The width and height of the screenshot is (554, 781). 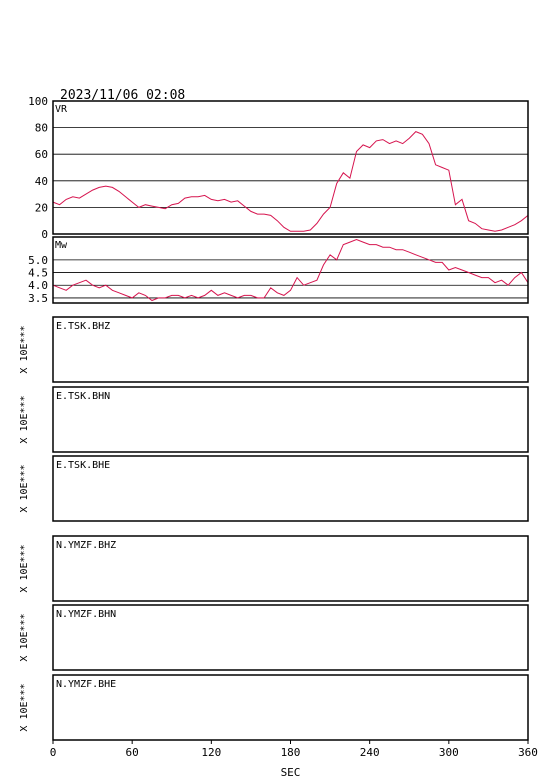 What do you see at coordinates (86, 684) in the screenshot?
I see `trace-label: N.YMZF.BHE` at bounding box center [86, 684].